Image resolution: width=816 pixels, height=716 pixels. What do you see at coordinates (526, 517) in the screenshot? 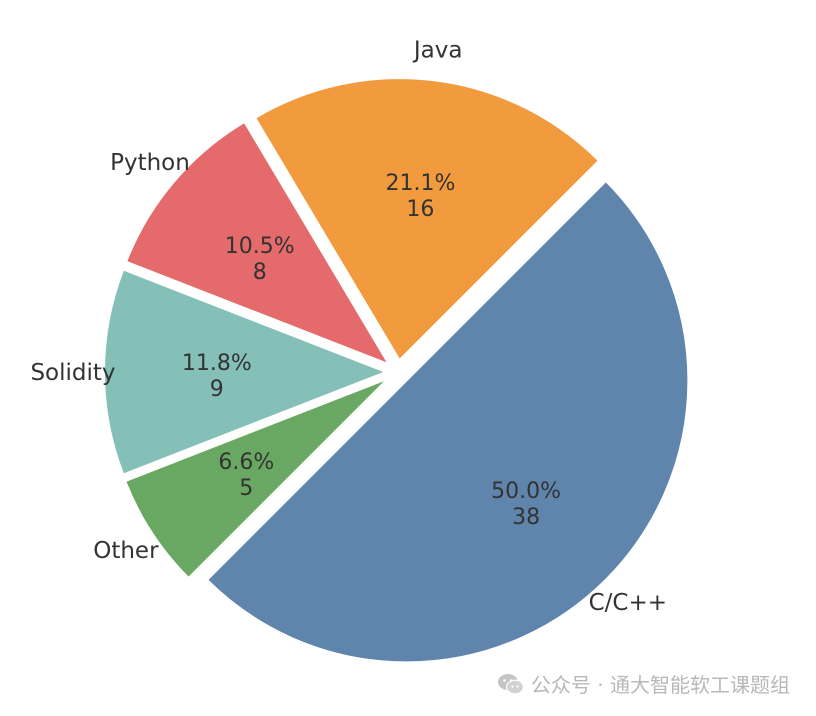
I see `count-label-c-c: 38` at bounding box center [526, 517].